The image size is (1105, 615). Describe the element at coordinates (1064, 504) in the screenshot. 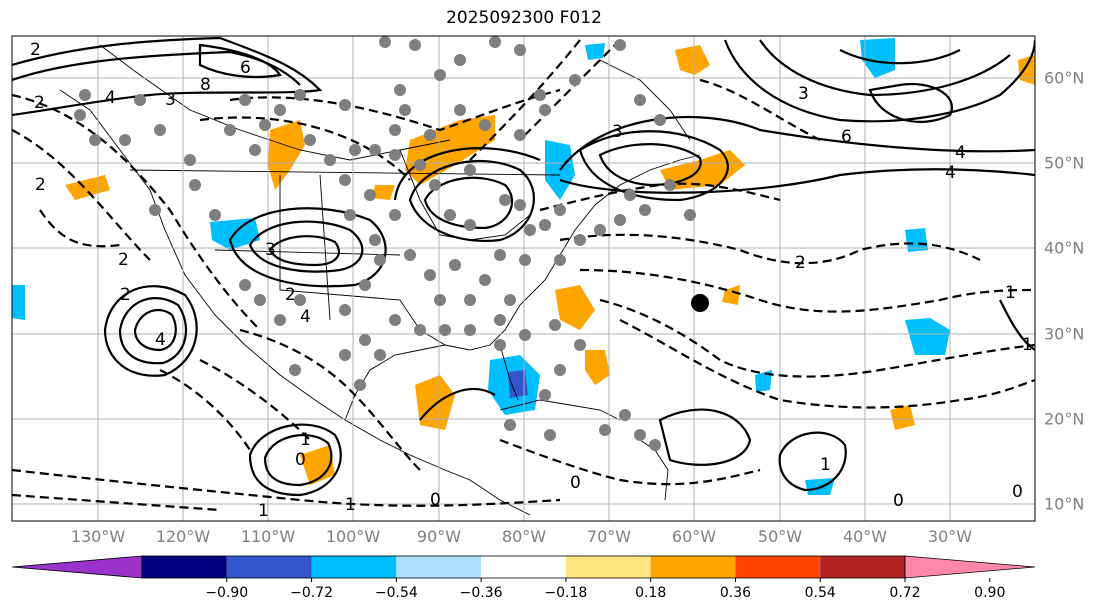

I see `lat-label: 10°N` at that location.